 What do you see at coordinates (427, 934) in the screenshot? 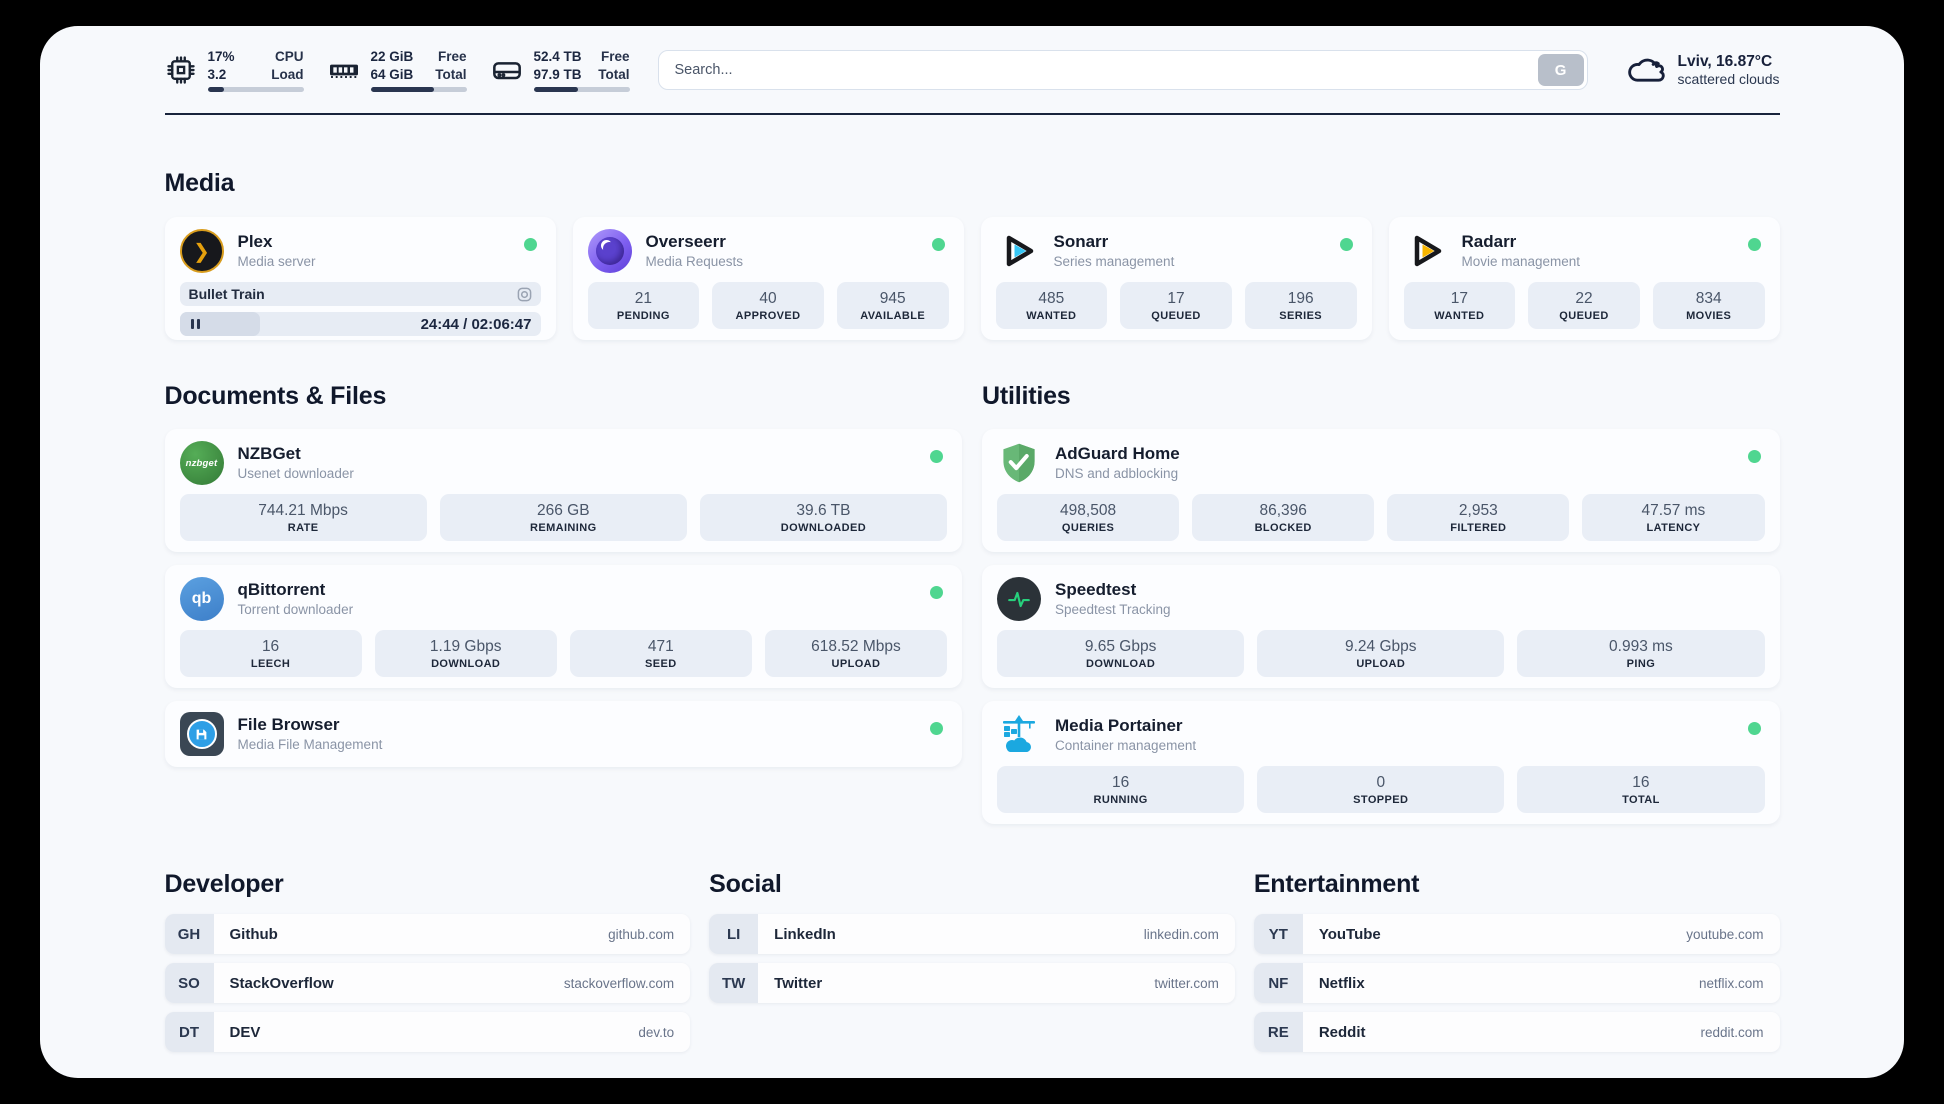
I see `bookmark-github: GH Github github.com` at bounding box center [427, 934].